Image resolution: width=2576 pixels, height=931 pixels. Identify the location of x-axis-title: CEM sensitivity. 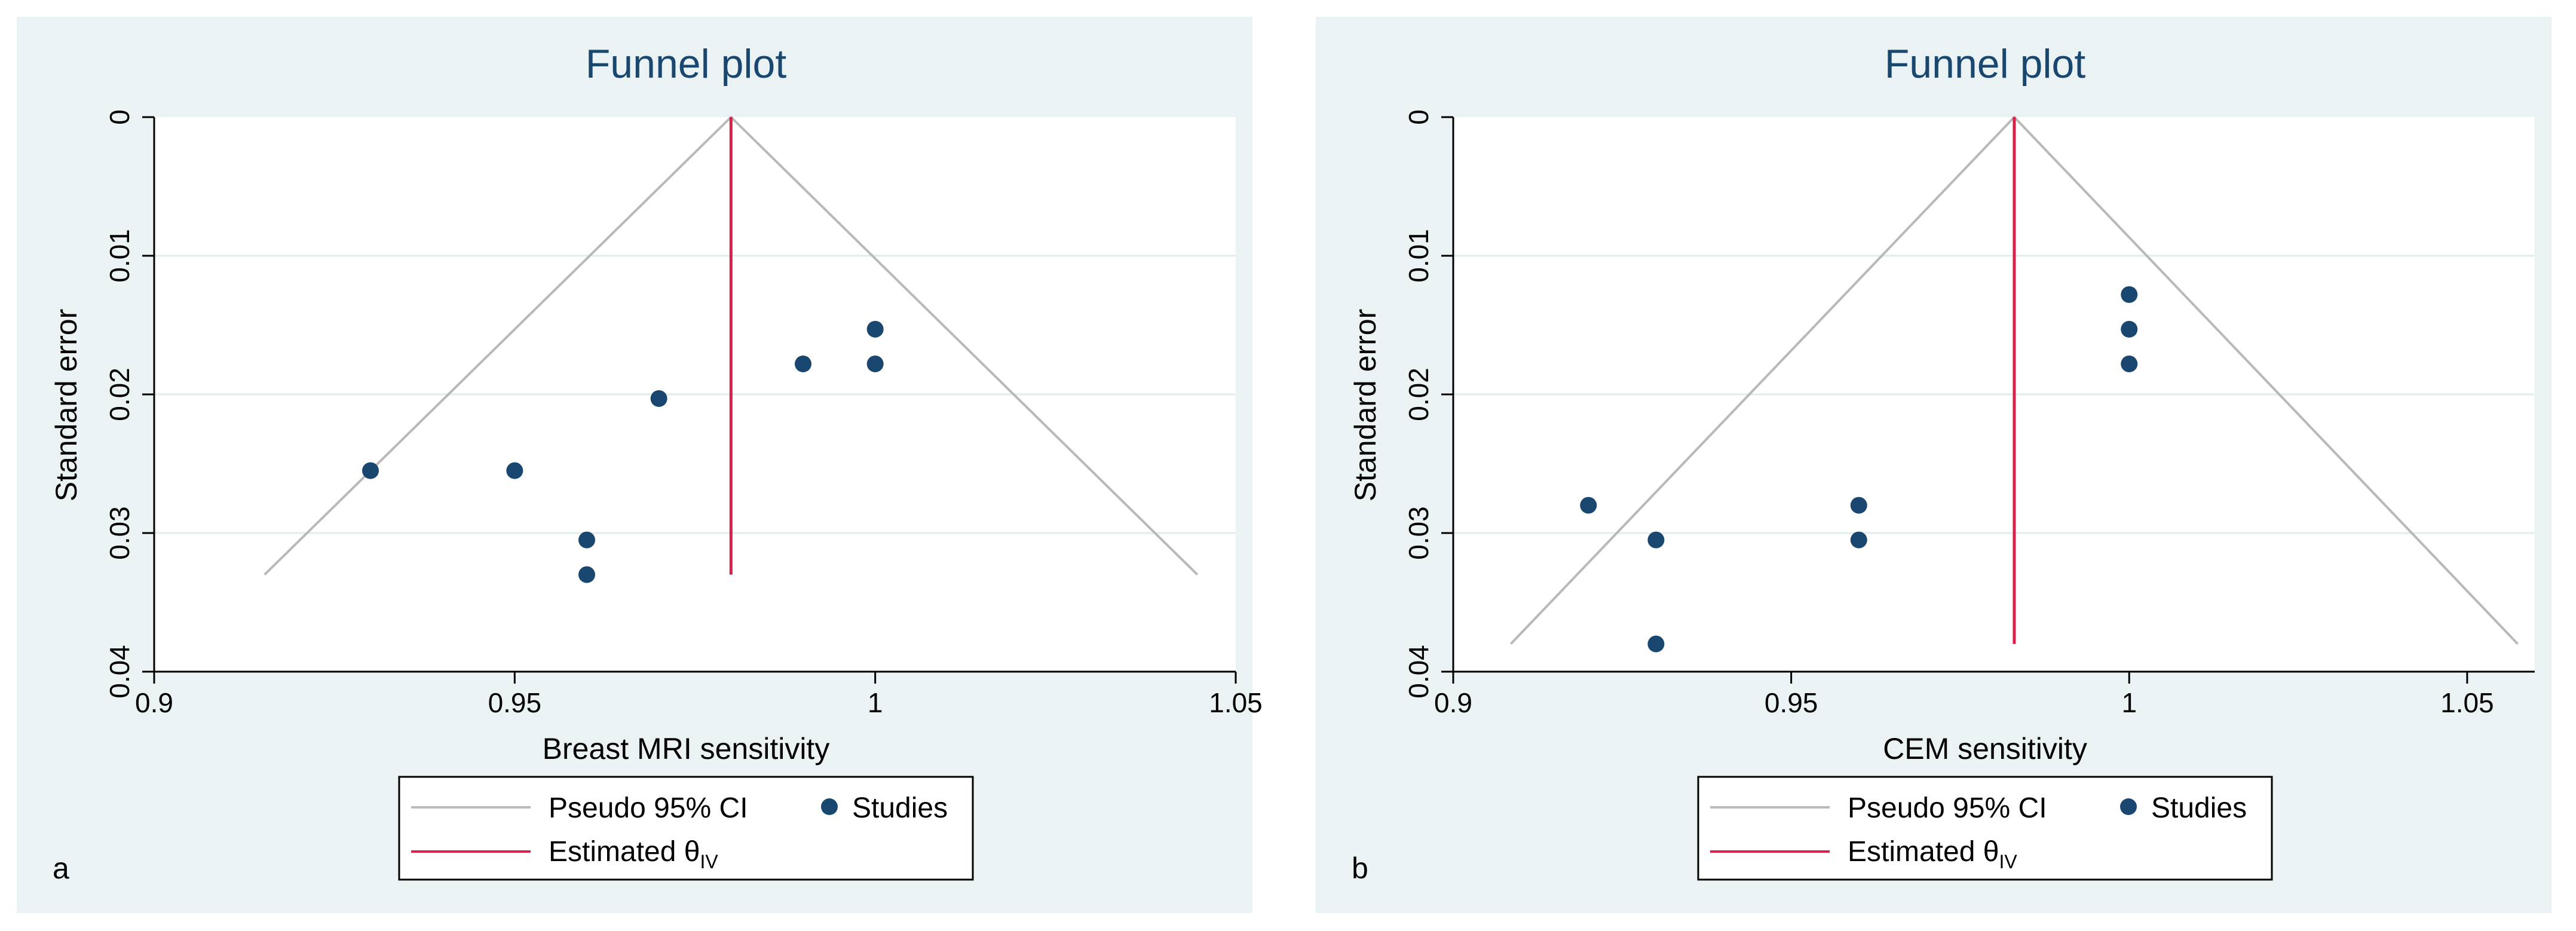
(1985, 748).